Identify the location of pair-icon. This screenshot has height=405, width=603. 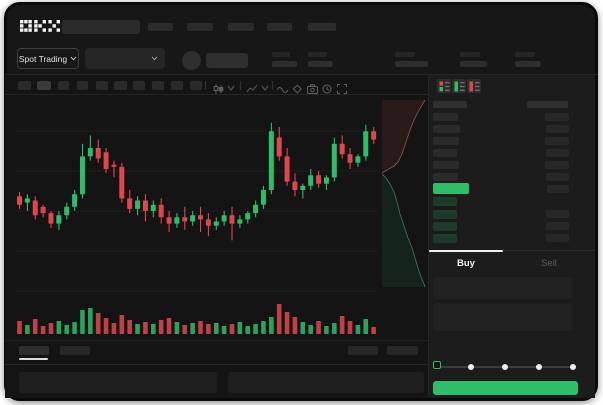
(191, 60).